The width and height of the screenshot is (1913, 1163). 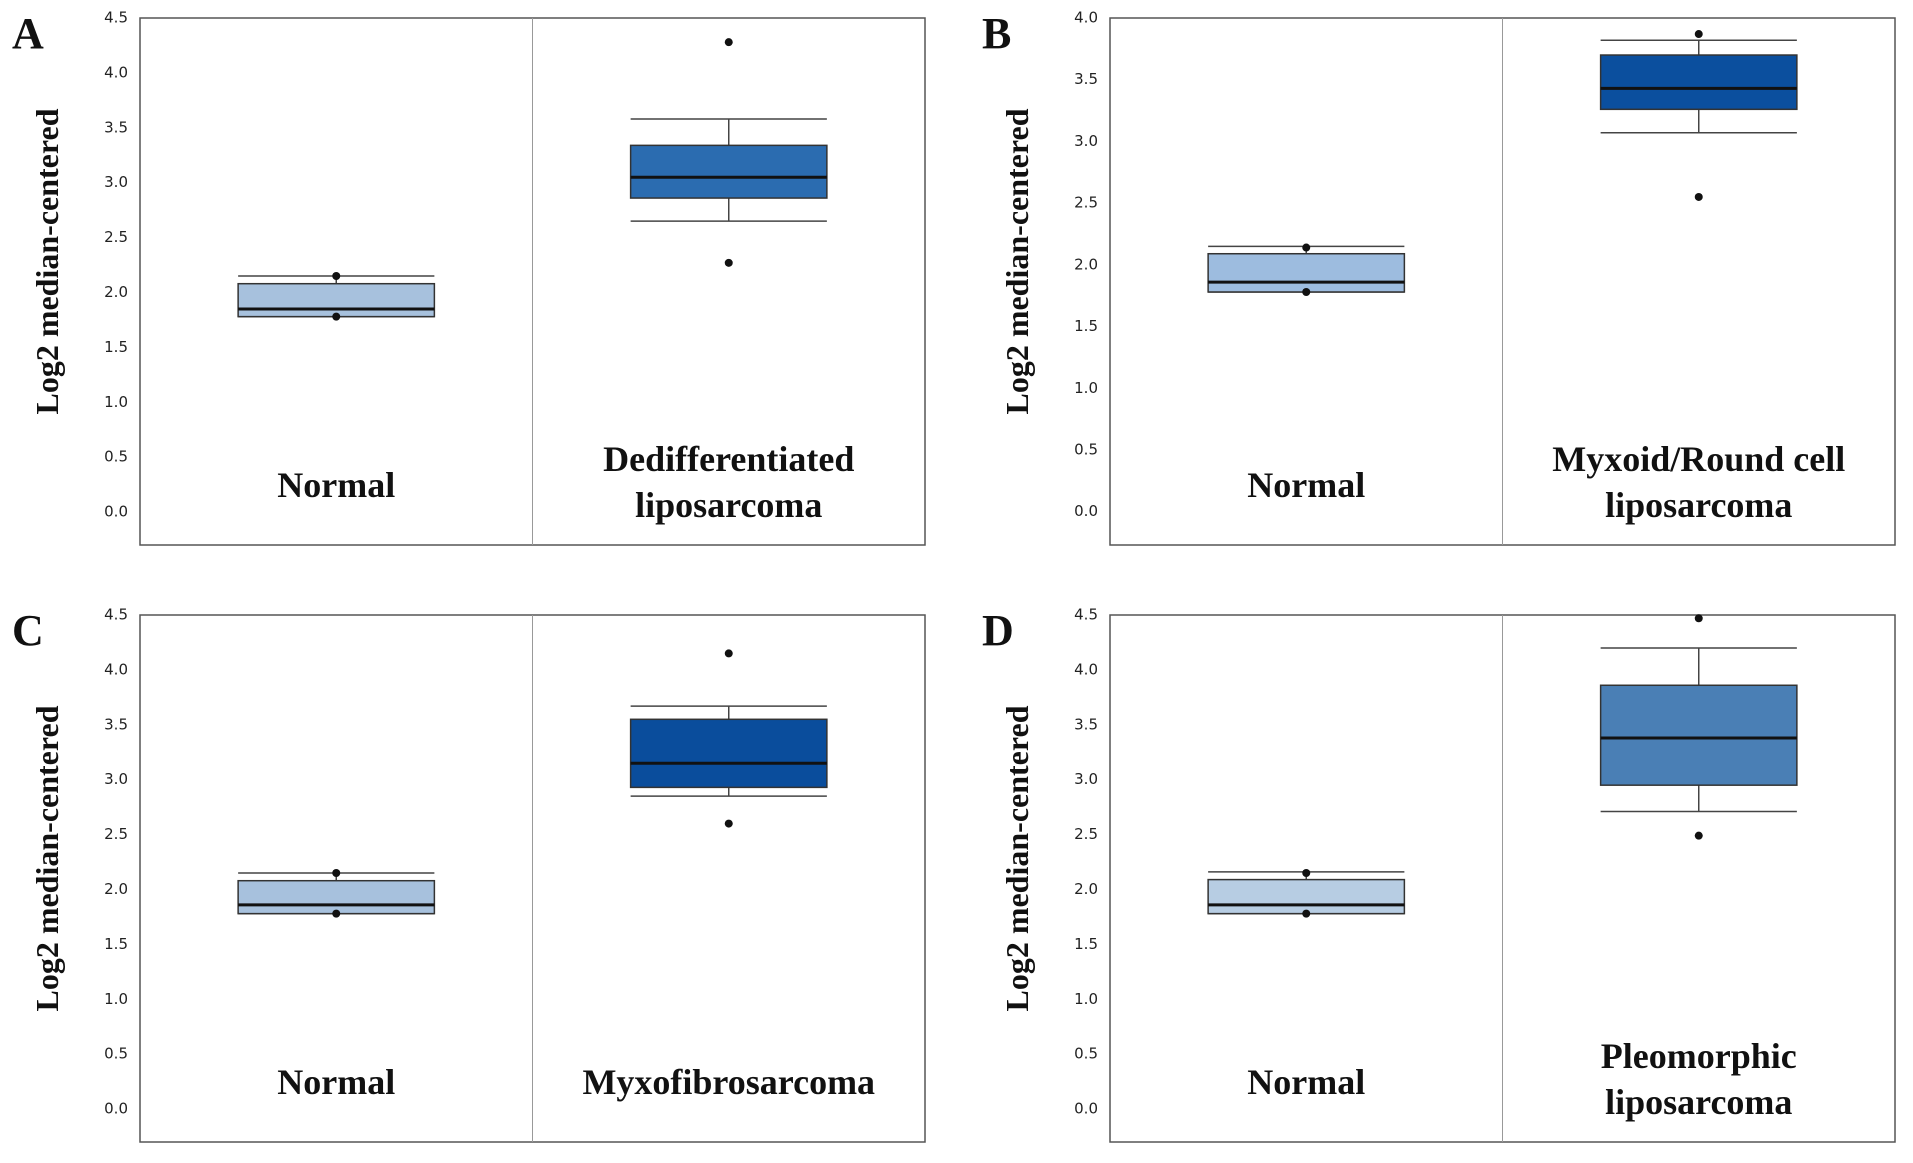 What do you see at coordinates (28, 33) in the screenshot?
I see `panel-label: A` at bounding box center [28, 33].